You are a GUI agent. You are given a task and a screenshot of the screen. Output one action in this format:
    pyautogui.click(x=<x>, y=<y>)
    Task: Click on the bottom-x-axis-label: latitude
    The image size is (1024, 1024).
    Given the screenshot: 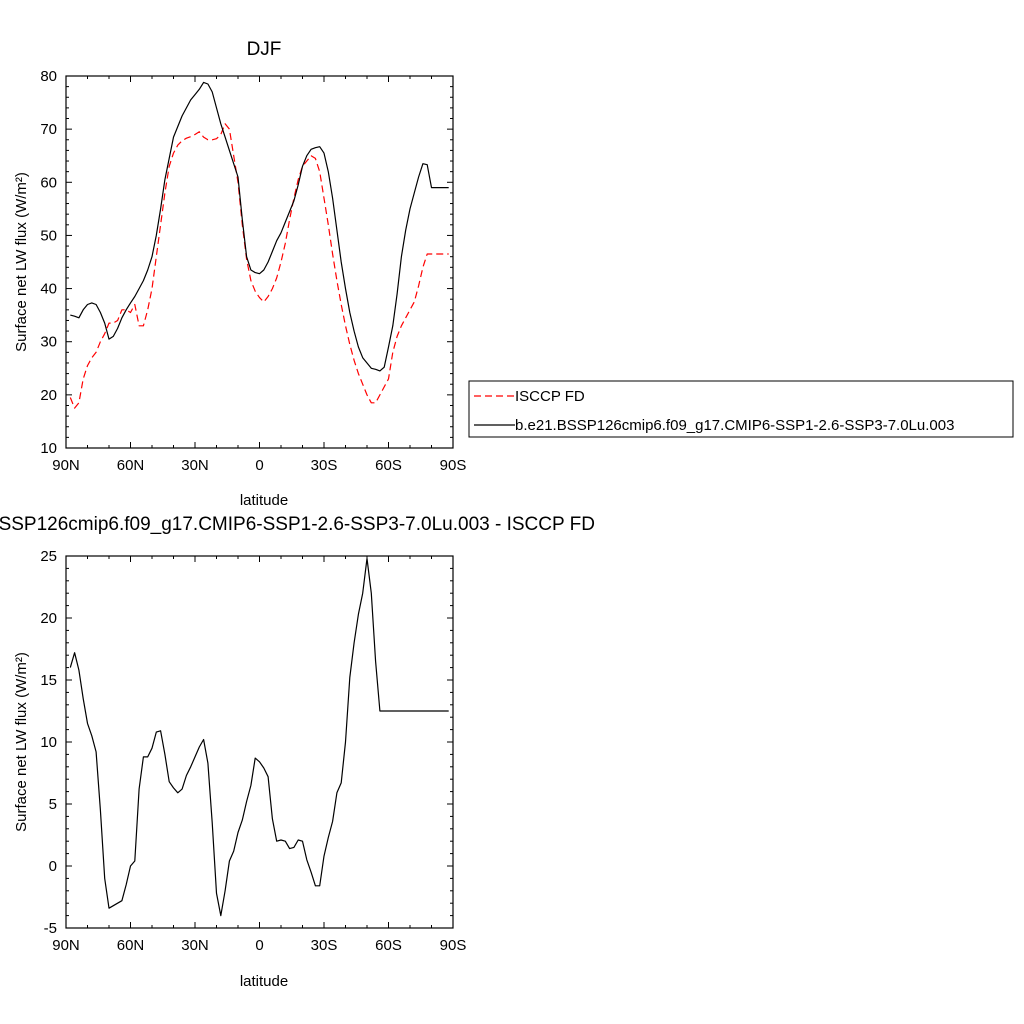 What is the action you would take?
    pyautogui.click(x=264, y=981)
    